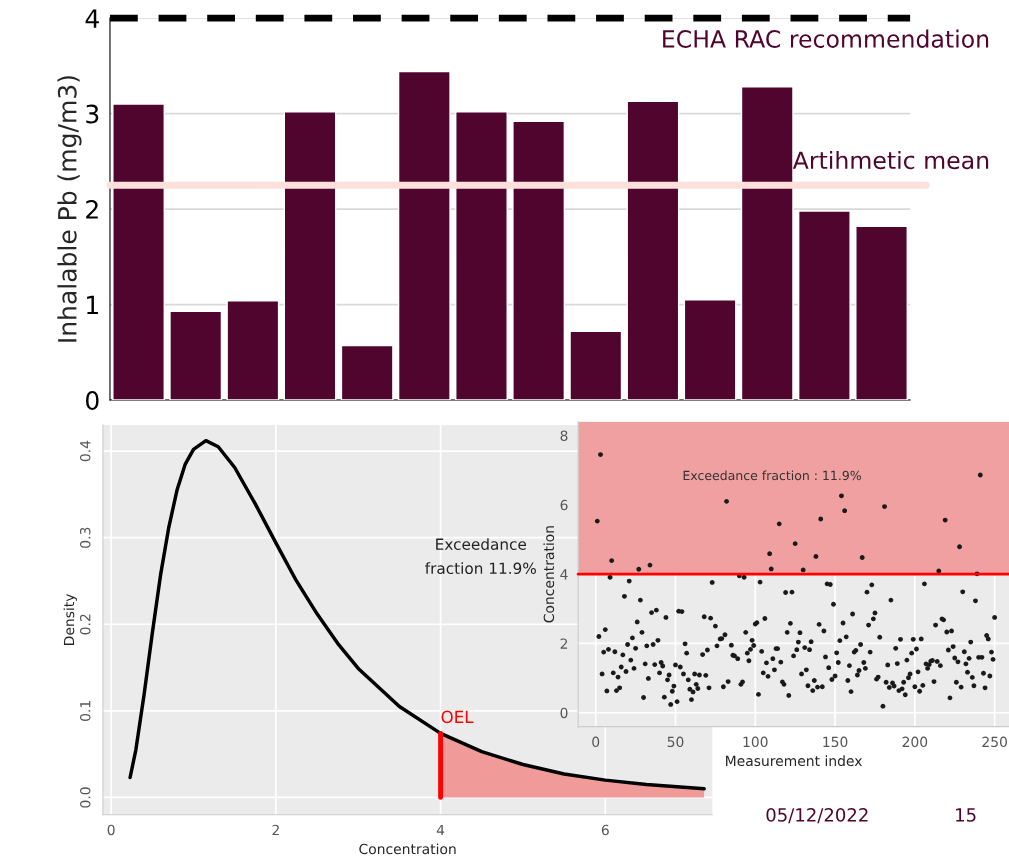 Image resolution: width=1009 pixels, height=864 pixels. Describe the element at coordinates (994, 742) in the screenshot. I see `x-tick-label: 250` at that location.